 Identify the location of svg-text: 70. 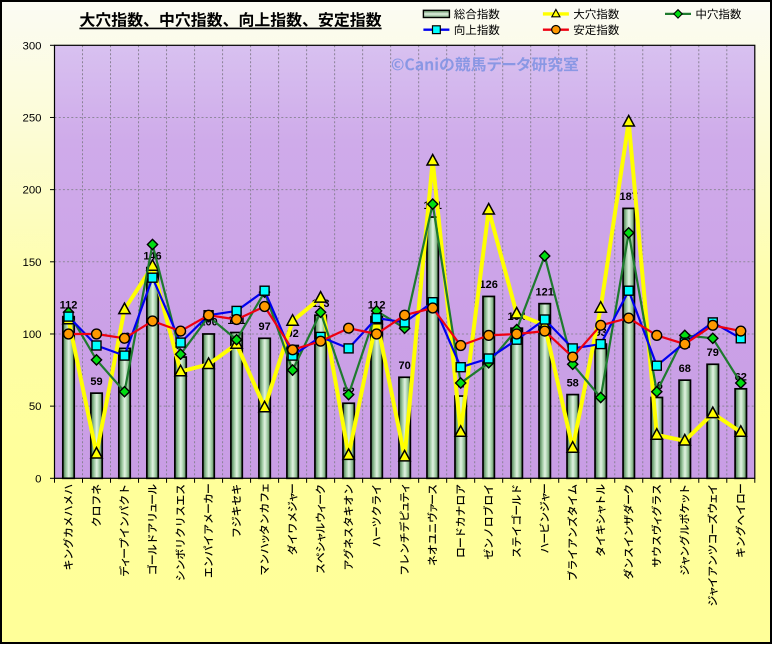
(404, 366).